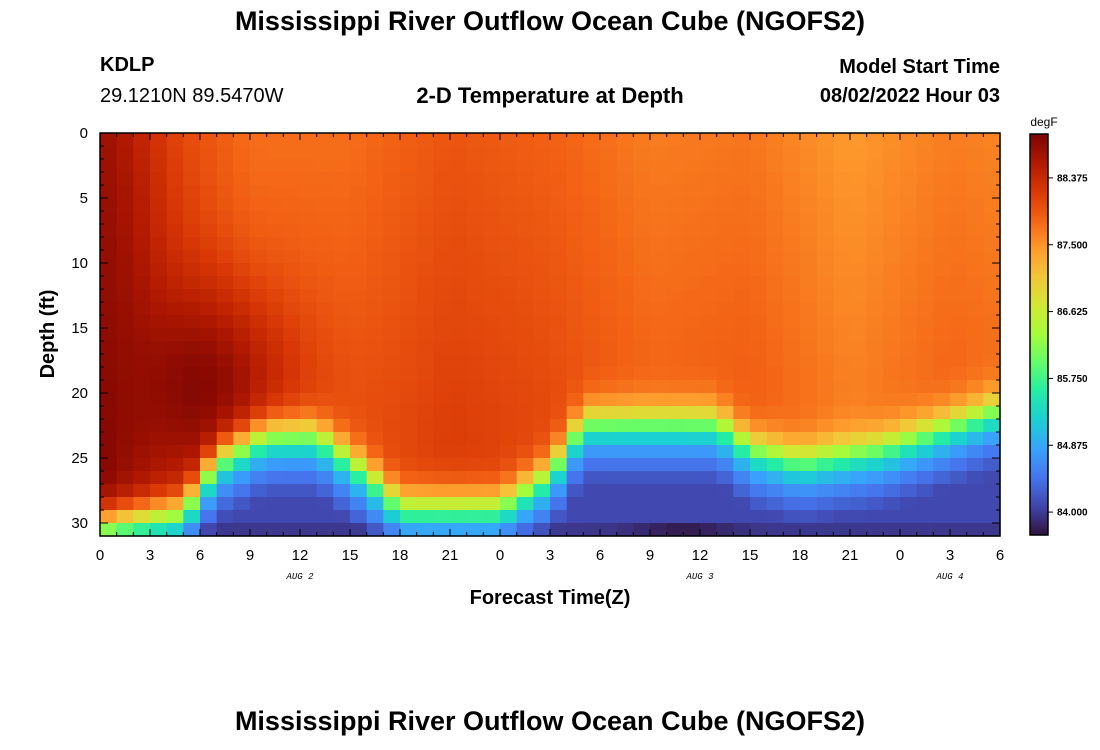 The width and height of the screenshot is (1100, 750). What do you see at coordinates (550, 95) in the screenshot?
I see `chart-subtitle: 2-D Temperature at Depth` at bounding box center [550, 95].